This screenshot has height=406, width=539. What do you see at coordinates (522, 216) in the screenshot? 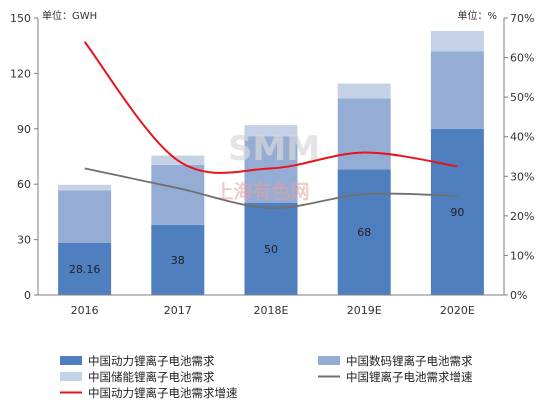
I see `right-tick-label-2: 20%` at bounding box center [522, 216].